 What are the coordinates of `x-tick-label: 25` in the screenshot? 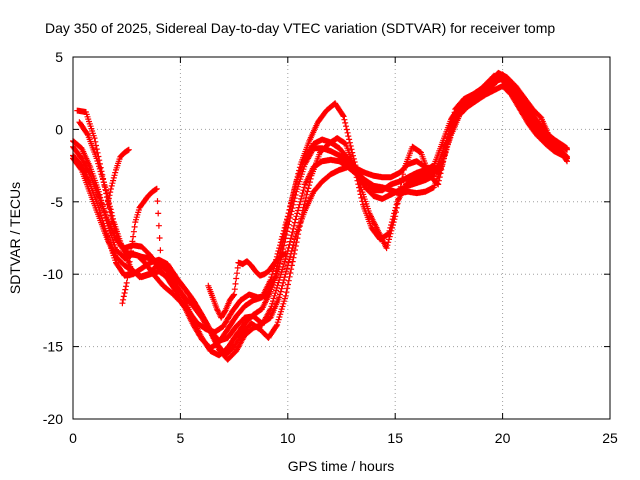 It's located at (610, 438).